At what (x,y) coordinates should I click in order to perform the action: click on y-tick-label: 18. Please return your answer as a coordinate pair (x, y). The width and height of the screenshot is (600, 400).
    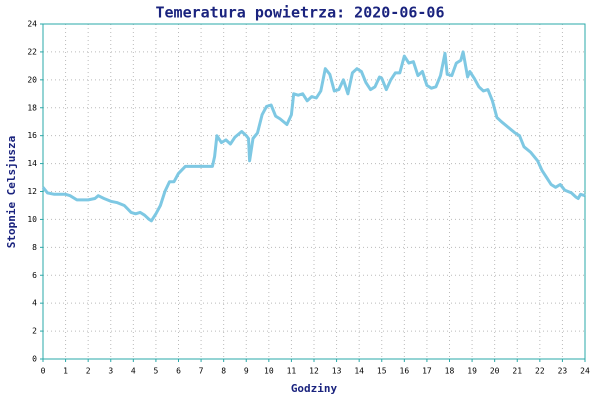
    Looking at the image, I should click on (32, 107).